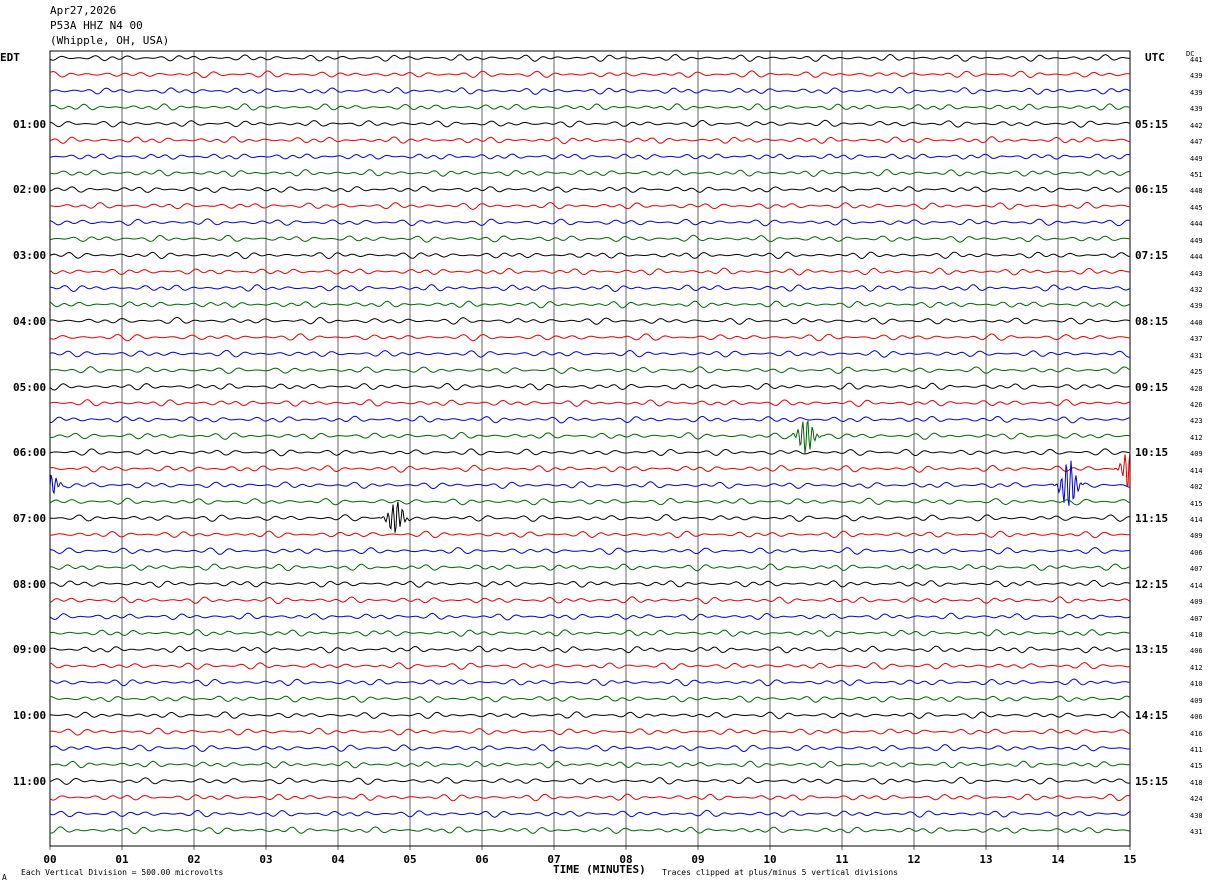  Describe the element at coordinates (1196, 125) in the screenshot. I see `dc-offset-label: 442` at that location.